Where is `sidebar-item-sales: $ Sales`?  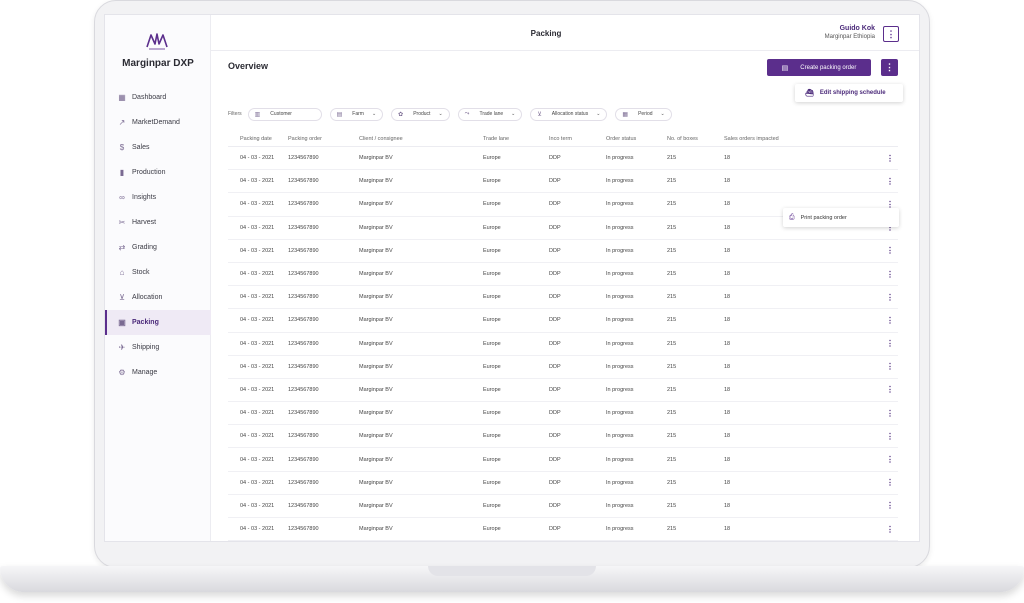
sidebar-item-sales: $ Sales is located at coordinates (158, 147).